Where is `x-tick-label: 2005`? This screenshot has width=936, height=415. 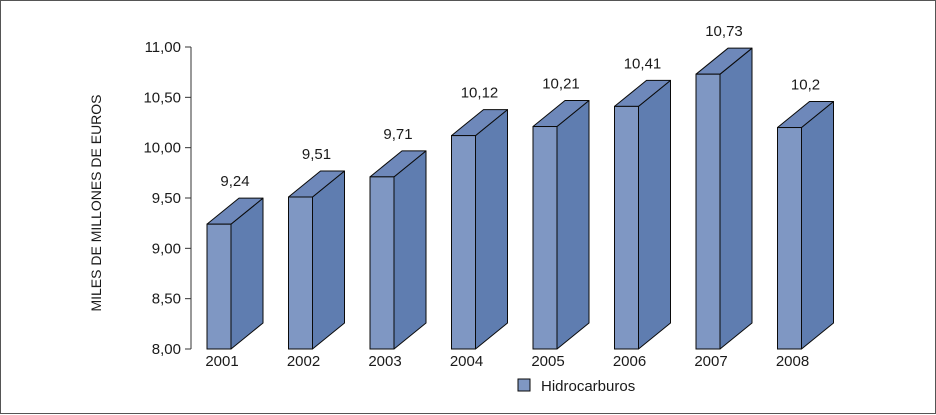 x-tick-label: 2005 is located at coordinates (547, 361).